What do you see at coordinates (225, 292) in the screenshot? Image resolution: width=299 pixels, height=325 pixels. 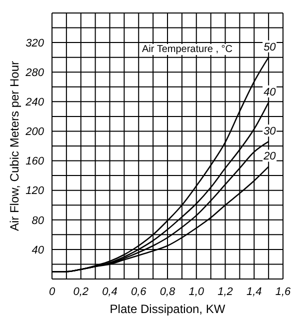 I see `x-tick-label: 1,2` at bounding box center [225, 292].